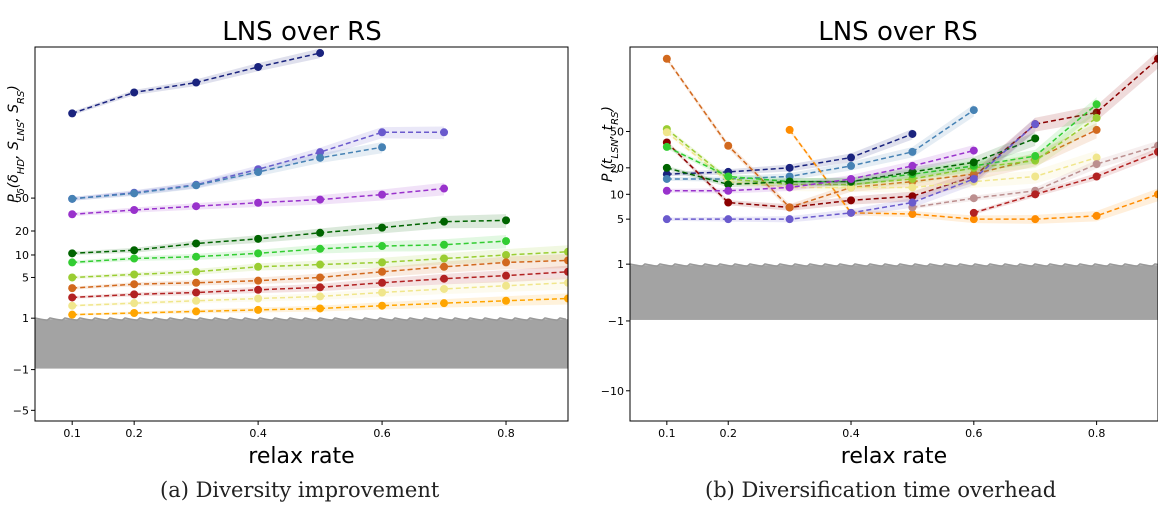 Image resolution: width=1158 pixels, height=512 pixels. Describe the element at coordinates (894, 292) in the screenshot. I see `noise-band` at that location.